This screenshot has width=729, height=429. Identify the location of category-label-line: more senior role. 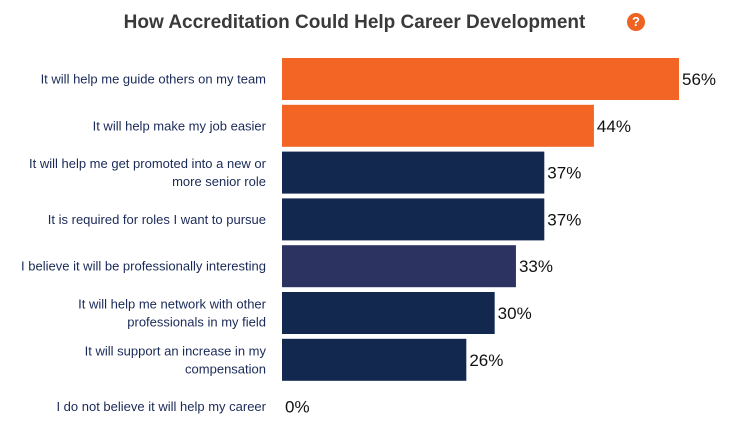
(219, 181).